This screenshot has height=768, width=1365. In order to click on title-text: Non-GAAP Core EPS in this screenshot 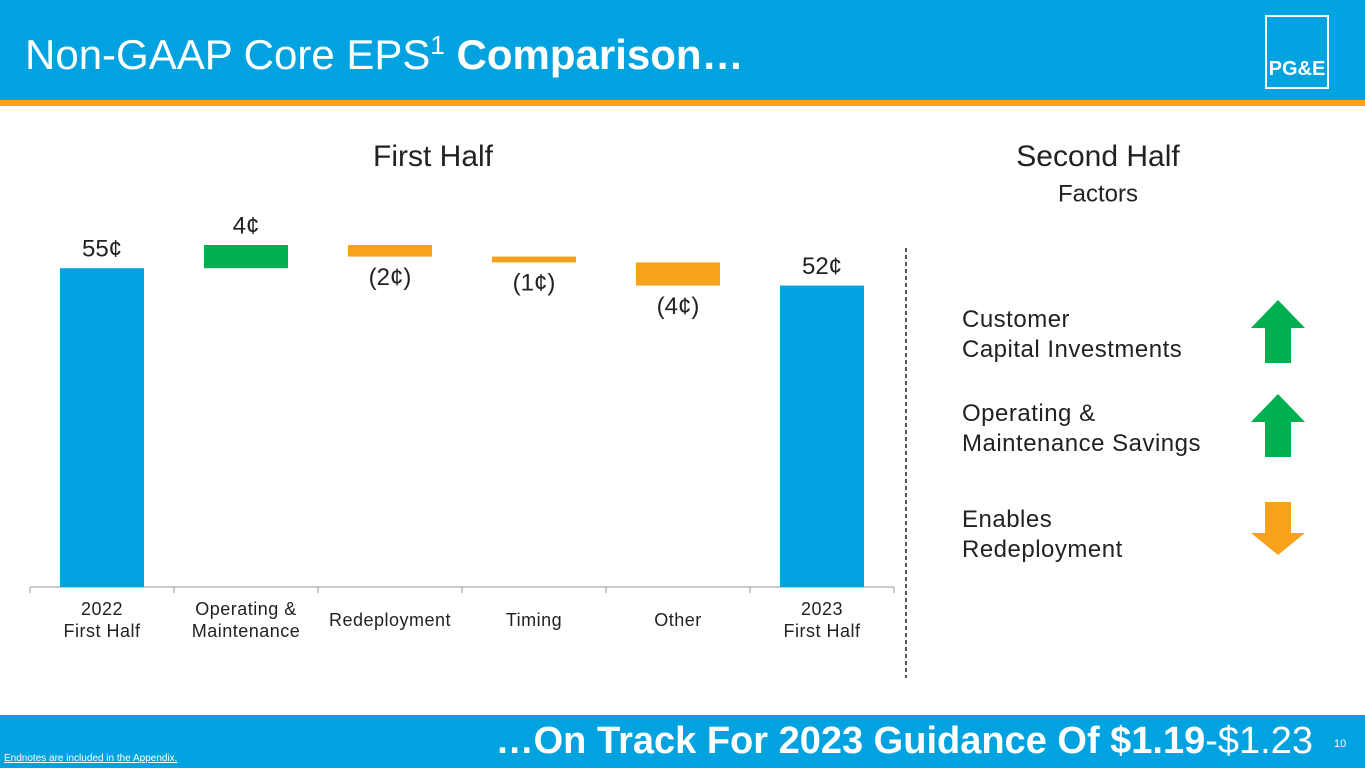, I will do `click(228, 54)`.